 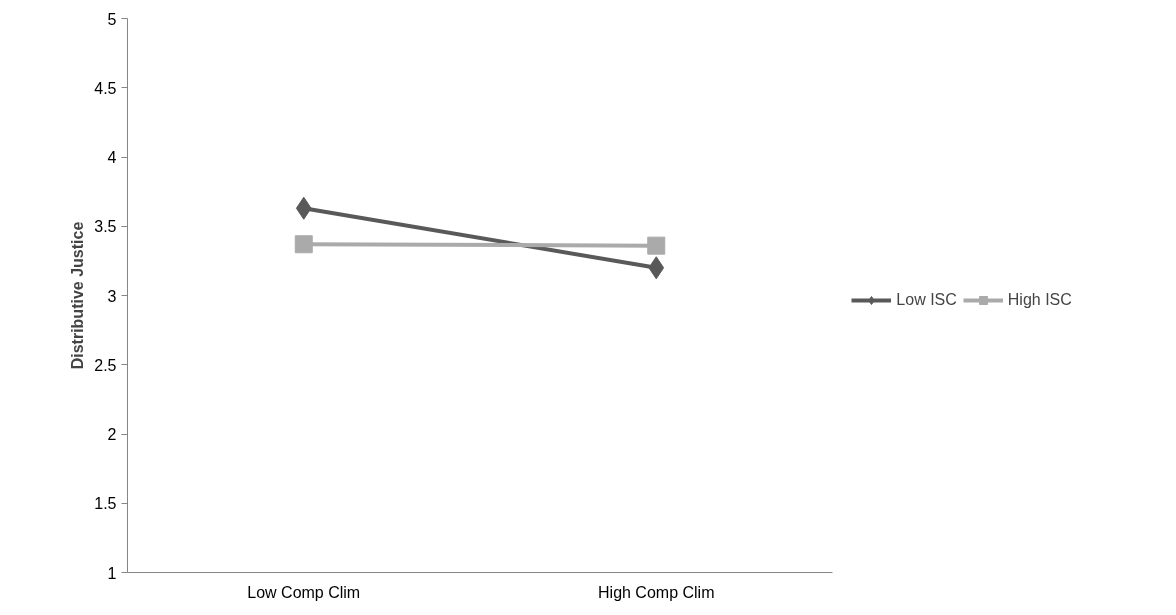 What do you see at coordinates (112, 19) in the screenshot?
I see `y-tick-label: 5` at bounding box center [112, 19].